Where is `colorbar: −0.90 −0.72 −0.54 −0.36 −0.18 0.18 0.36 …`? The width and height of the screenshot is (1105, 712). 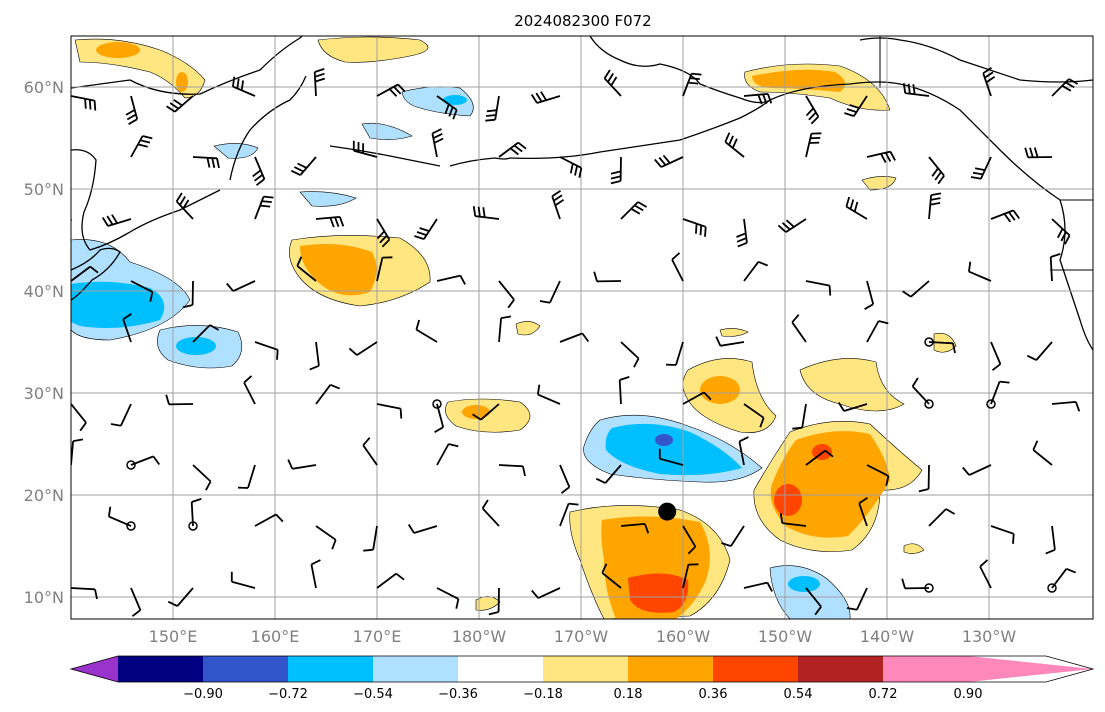
colorbar: −0.90 −0.72 −0.54 −0.36 −0.18 0.18 0.36 … is located at coordinates (582, 678).